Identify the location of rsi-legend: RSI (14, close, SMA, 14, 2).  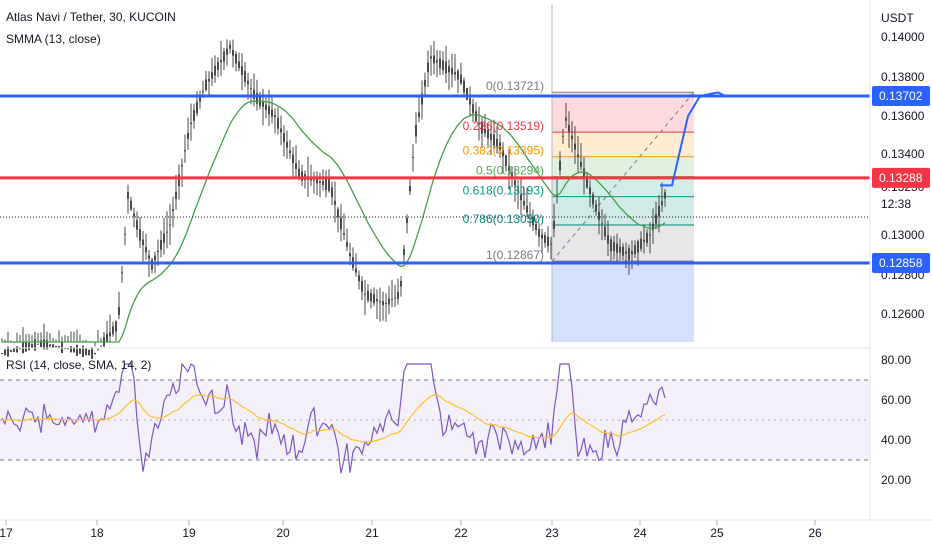
(79, 365).